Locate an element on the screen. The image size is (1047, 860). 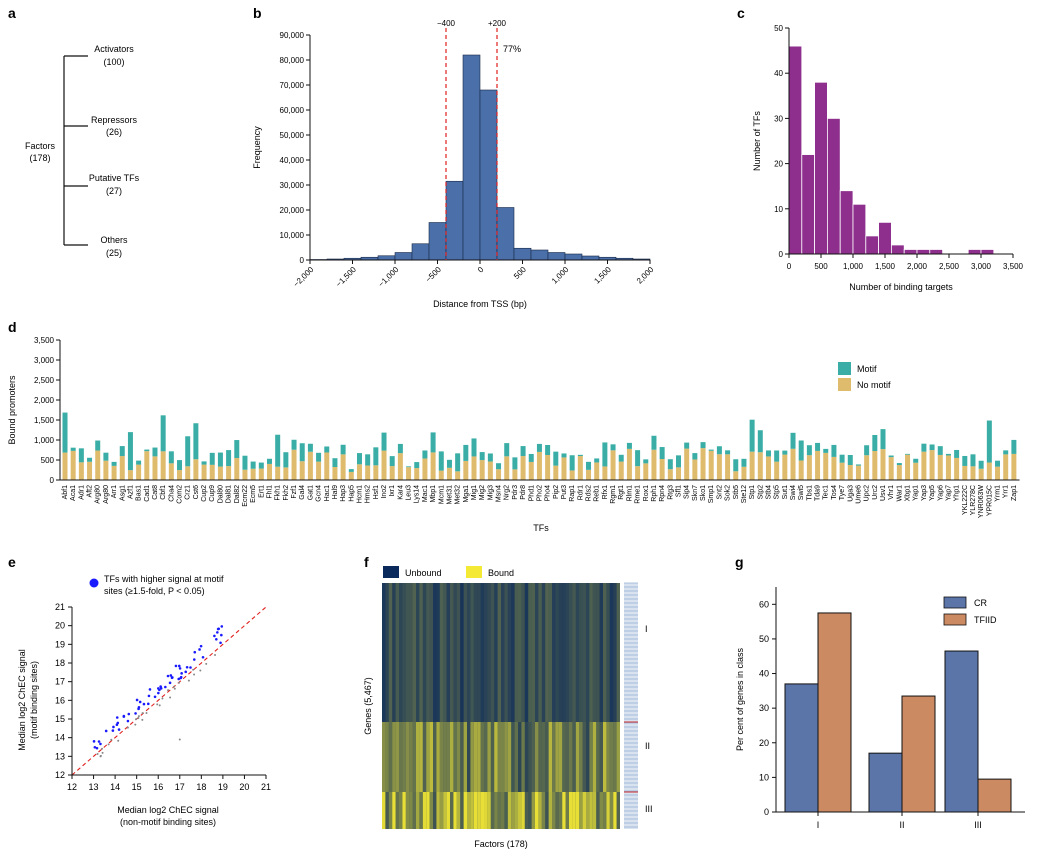
c-x-tick-label: 0 is located at coordinates (789, 266).